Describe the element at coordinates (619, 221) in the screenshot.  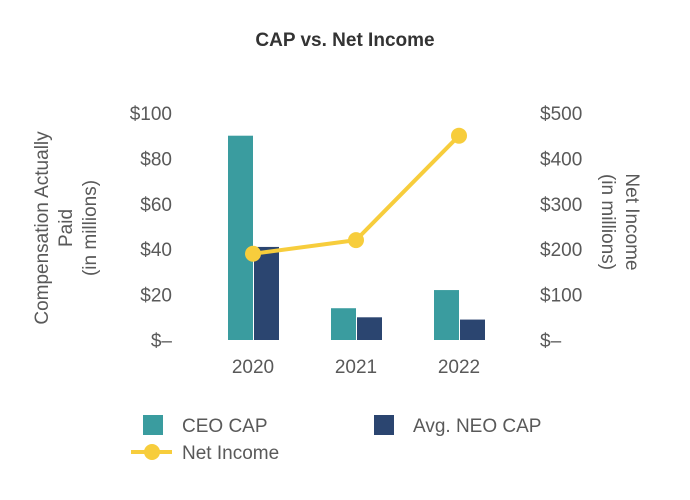
I see `right-axis-title: Net Income(in millions)` at that location.